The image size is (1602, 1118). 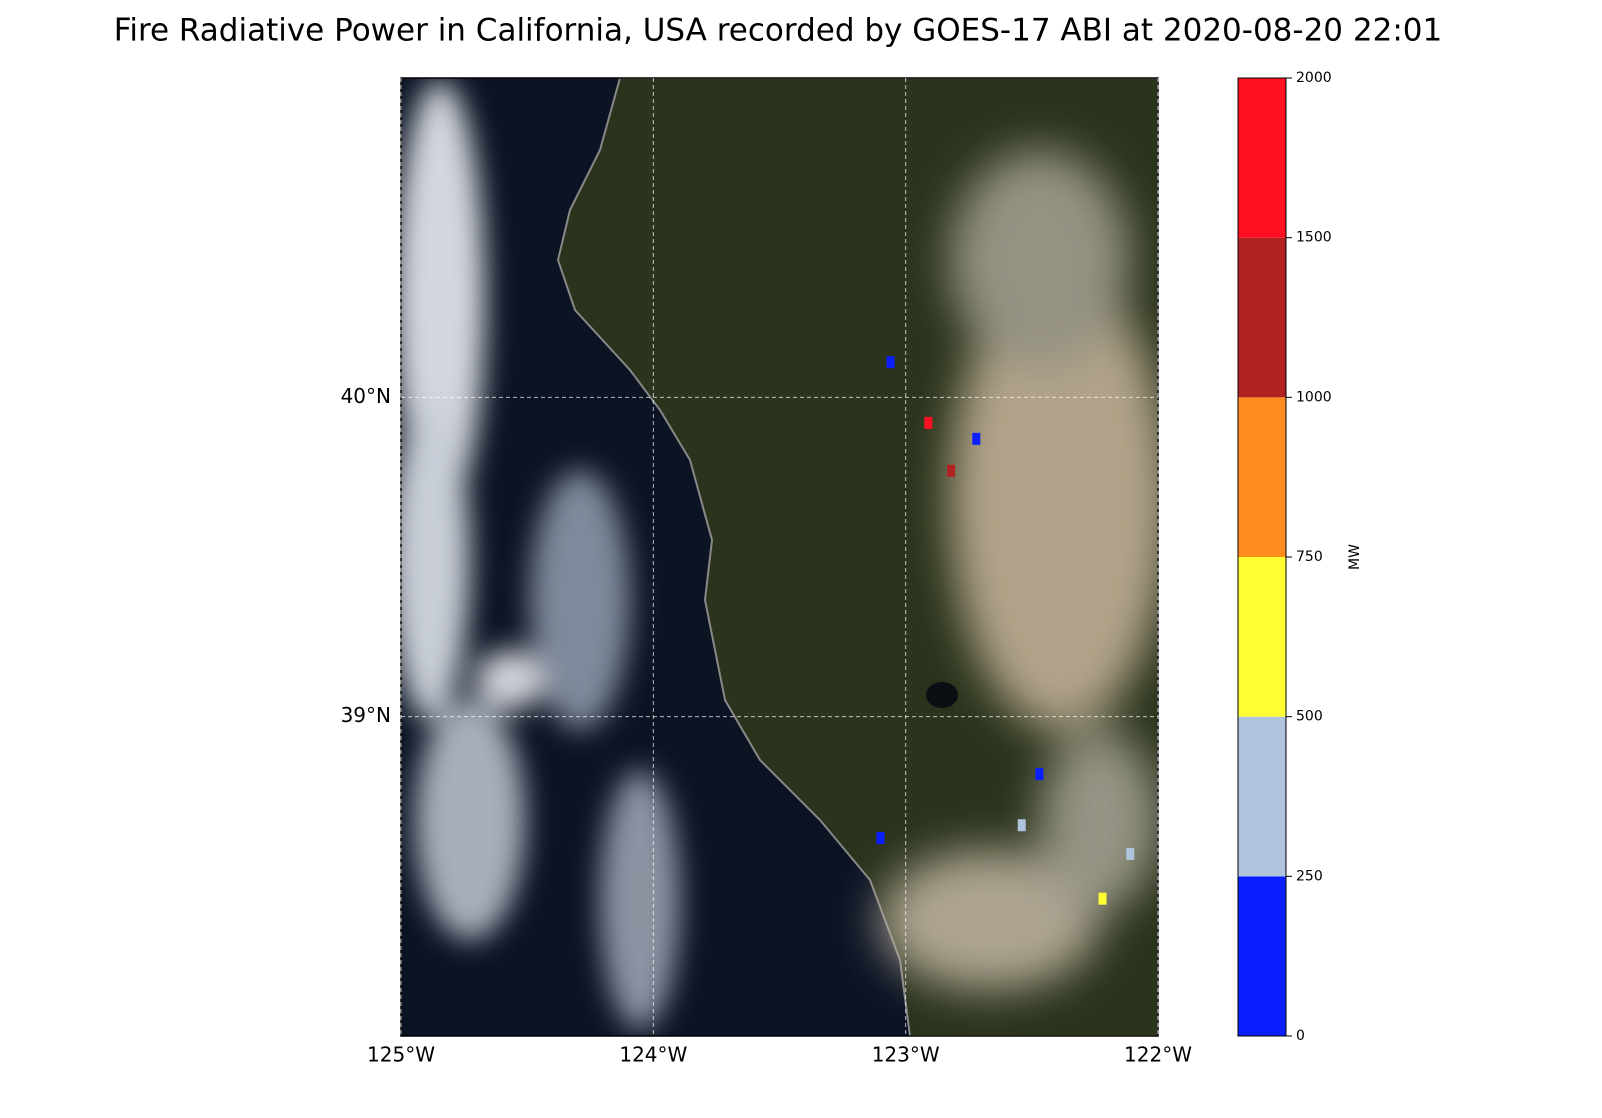 What do you see at coordinates (1158, 1055) in the screenshot?
I see `x-tick-label: 122°W` at bounding box center [1158, 1055].